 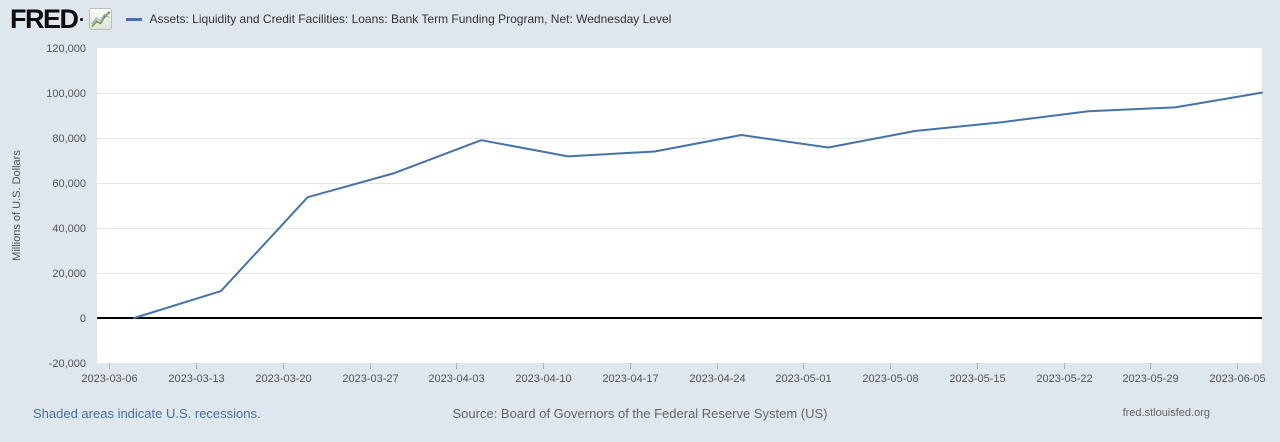 I want to click on x-axis-tick-label: 2023-05-15, so click(x=977, y=379).